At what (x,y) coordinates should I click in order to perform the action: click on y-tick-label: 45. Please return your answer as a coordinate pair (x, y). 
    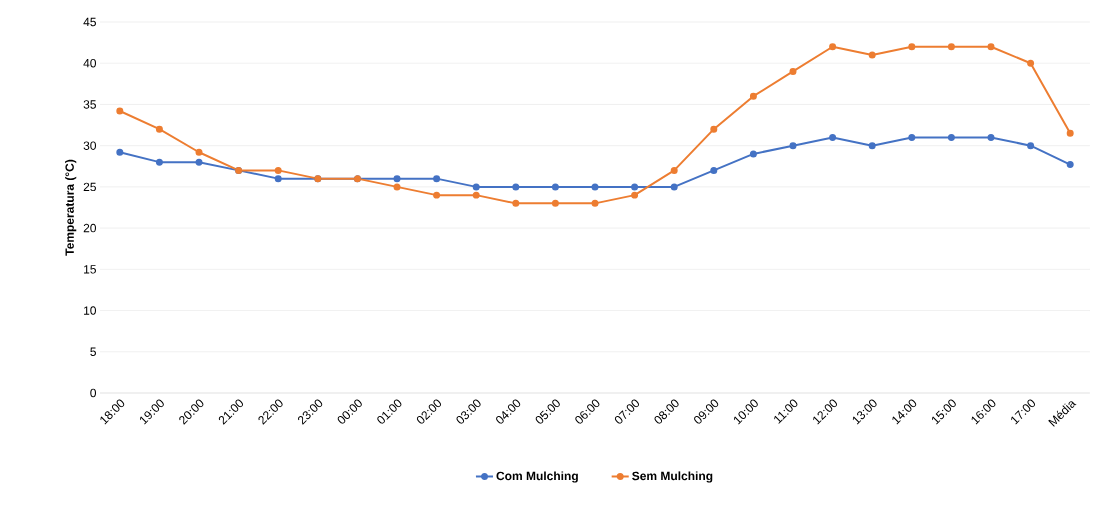
    Looking at the image, I should click on (89, 22).